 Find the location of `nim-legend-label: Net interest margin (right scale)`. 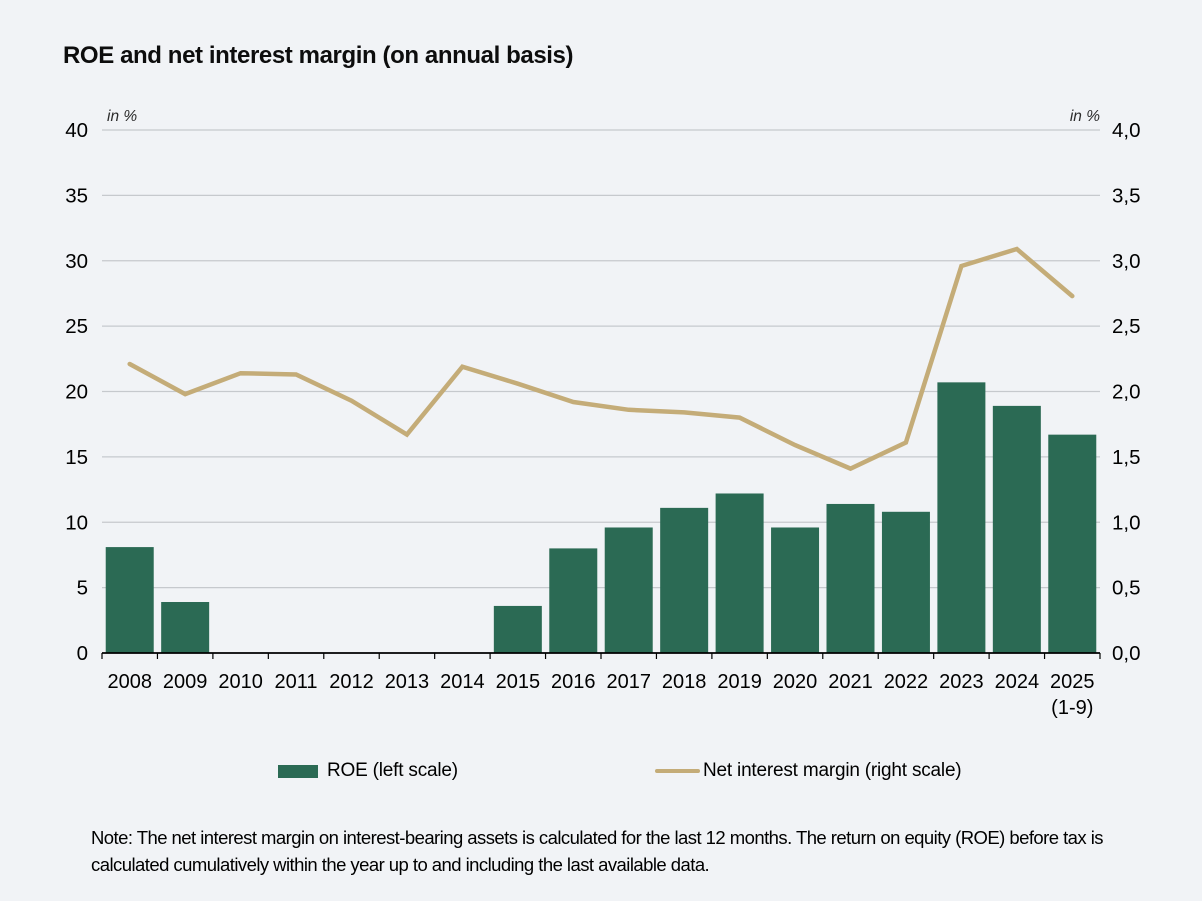

nim-legend-label: Net interest margin (right scale) is located at coordinates (832, 770).